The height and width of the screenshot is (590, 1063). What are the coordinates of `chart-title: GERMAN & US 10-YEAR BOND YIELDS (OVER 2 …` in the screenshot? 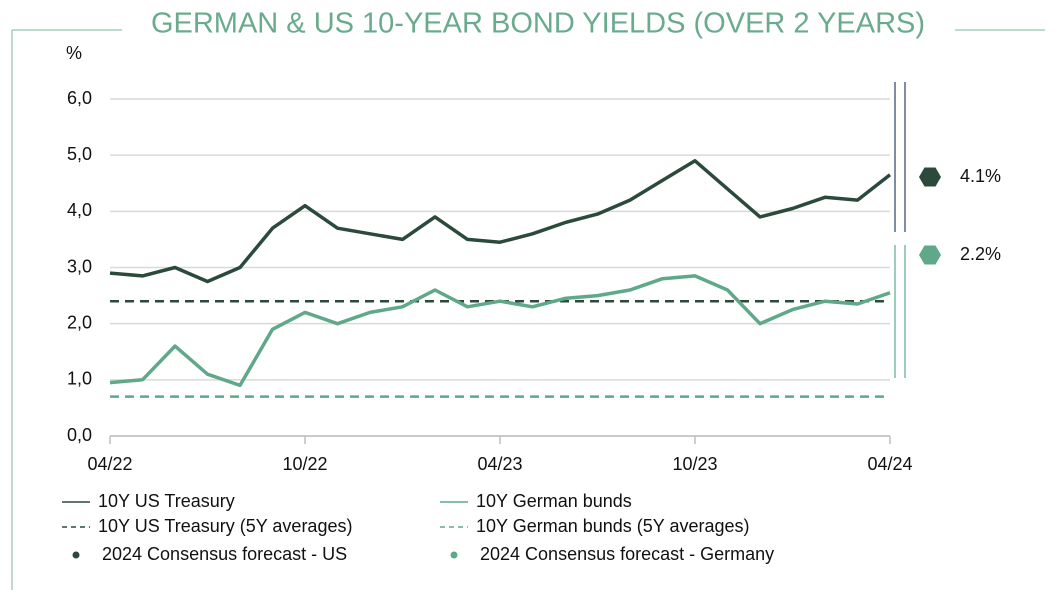 It's located at (538, 24).